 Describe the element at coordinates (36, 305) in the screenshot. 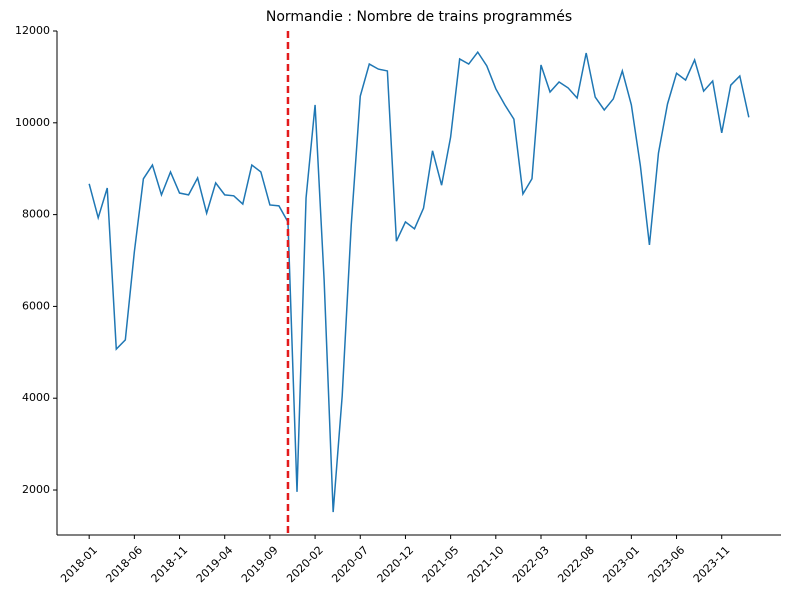

I see `y-tick-label: 6000` at that location.